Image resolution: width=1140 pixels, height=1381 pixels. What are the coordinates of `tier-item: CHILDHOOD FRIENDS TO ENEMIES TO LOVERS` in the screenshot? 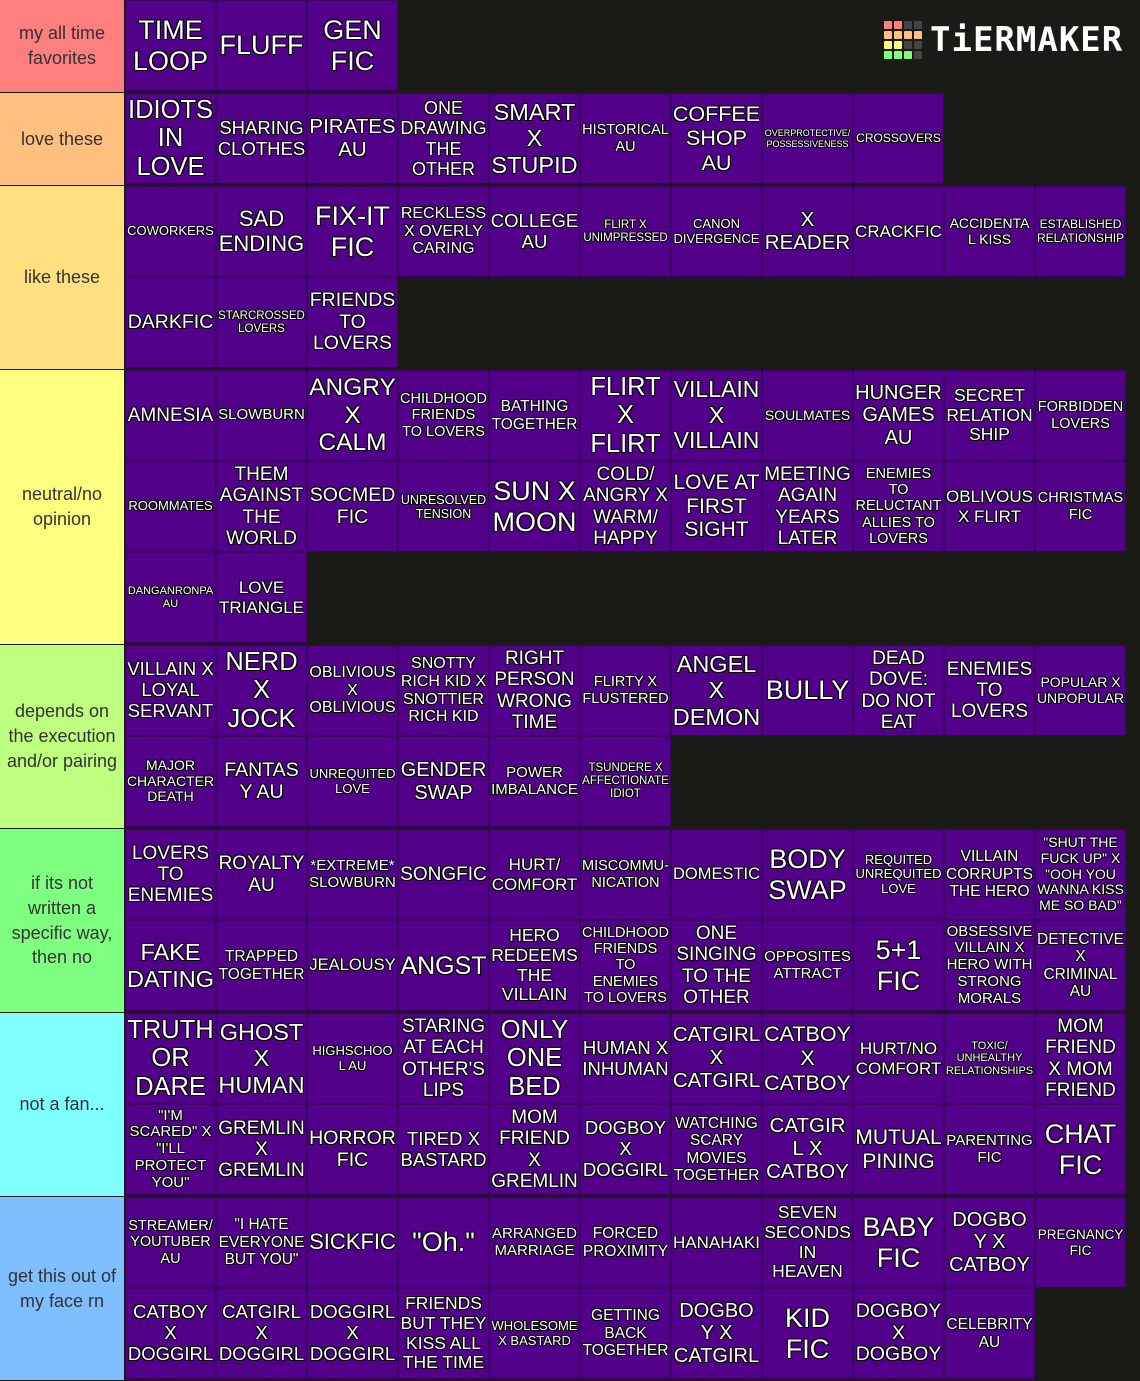 It's located at (625, 965).